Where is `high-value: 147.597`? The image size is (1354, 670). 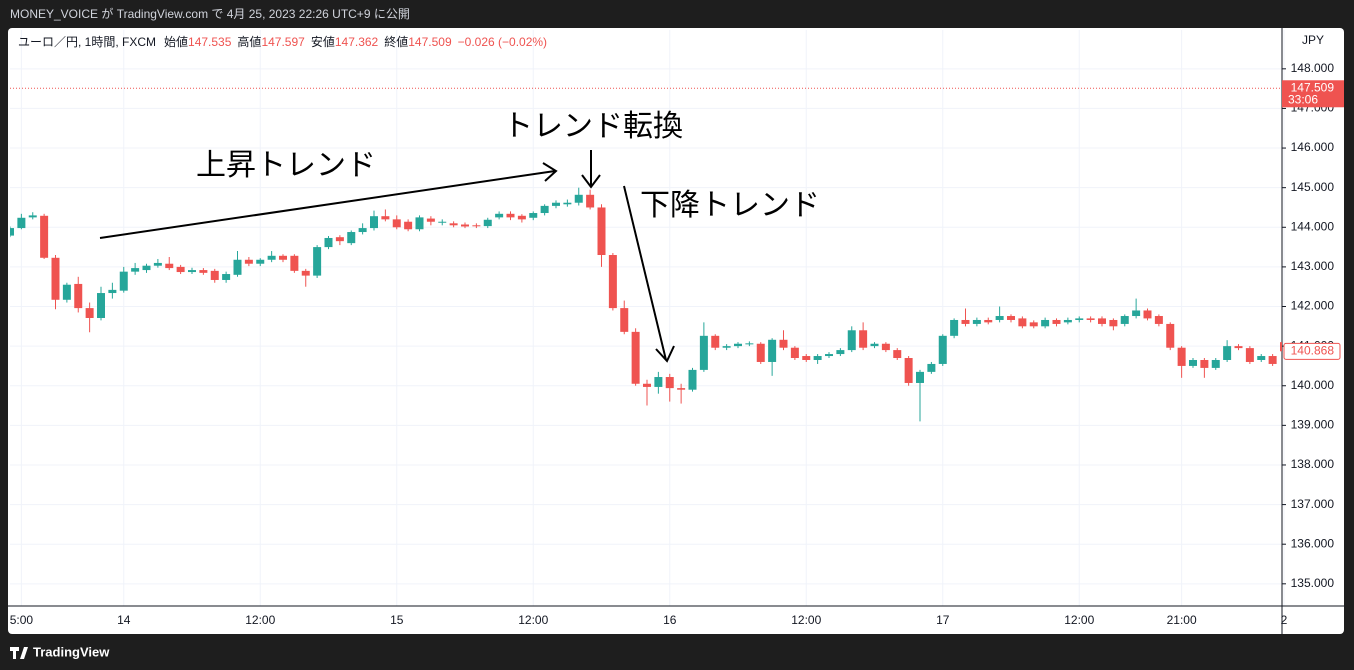
high-value: 147.597 is located at coordinates (283, 42).